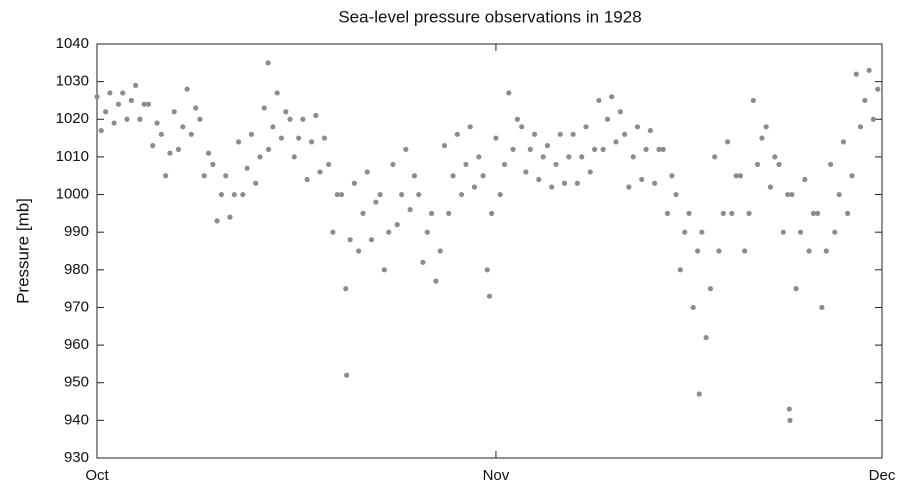 Image resolution: width=919 pixels, height=500 pixels. Describe the element at coordinates (72, 43) in the screenshot. I see `y-tick-label: 1040` at that location.